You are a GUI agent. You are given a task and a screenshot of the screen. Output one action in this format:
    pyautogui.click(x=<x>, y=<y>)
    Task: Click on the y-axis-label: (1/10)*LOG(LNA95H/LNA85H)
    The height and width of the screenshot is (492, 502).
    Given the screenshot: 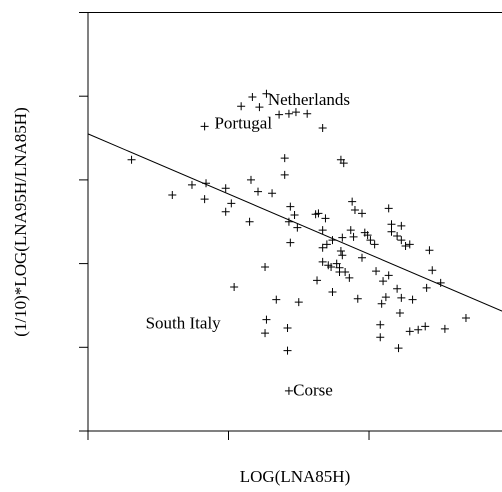 What is the action you would take?
    pyautogui.click(x=20, y=221)
    